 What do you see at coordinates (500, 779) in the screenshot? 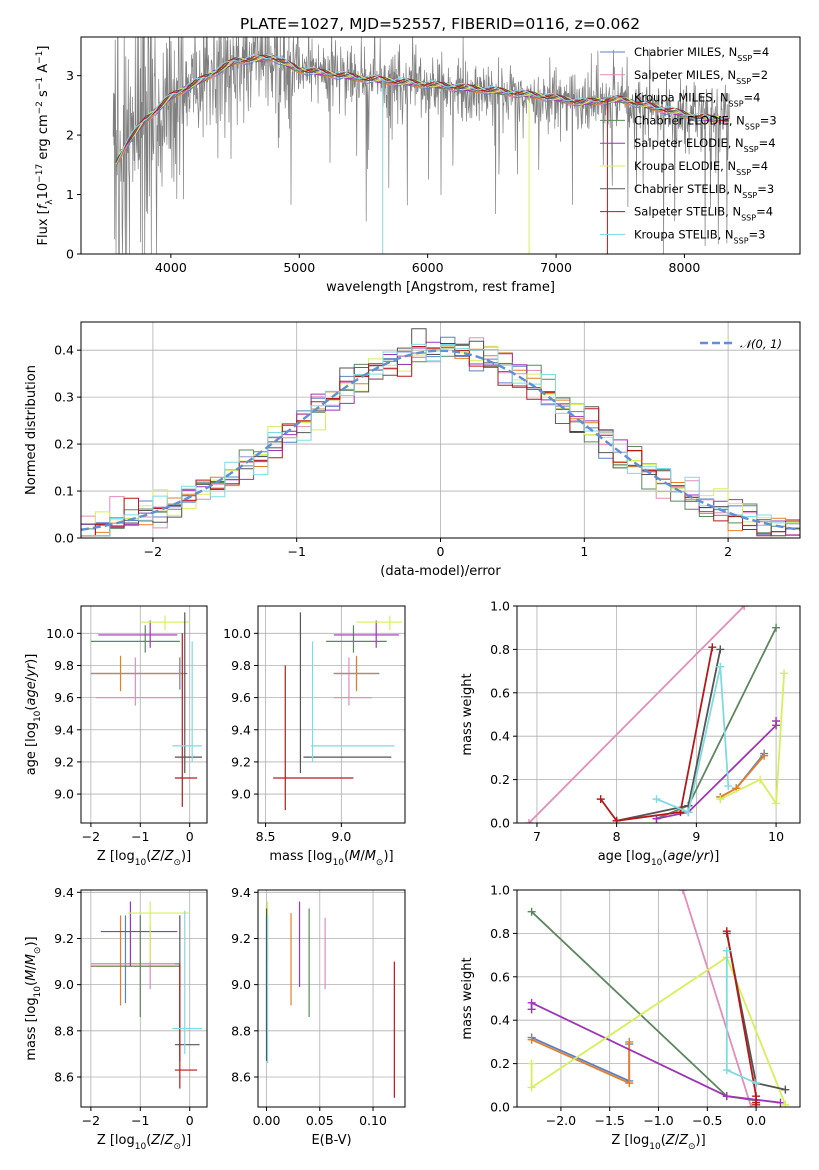
I see `y-tick-label: 0.2` at bounding box center [500, 779].